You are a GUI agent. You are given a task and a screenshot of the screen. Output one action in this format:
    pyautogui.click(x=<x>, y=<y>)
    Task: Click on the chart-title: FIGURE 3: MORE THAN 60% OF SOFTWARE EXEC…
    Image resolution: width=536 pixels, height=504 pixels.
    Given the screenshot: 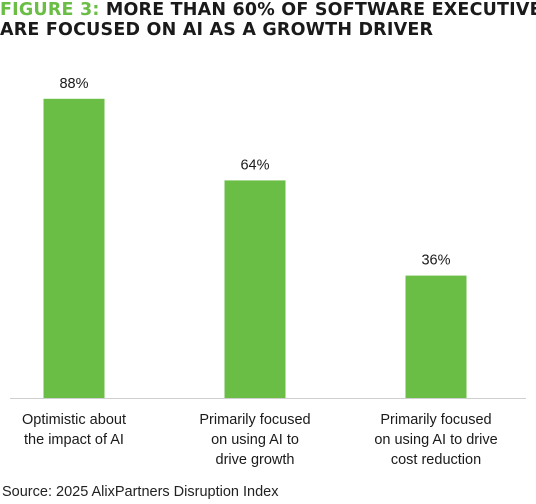 What is the action you would take?
    pyautogui.click(x=268, y=20)
    